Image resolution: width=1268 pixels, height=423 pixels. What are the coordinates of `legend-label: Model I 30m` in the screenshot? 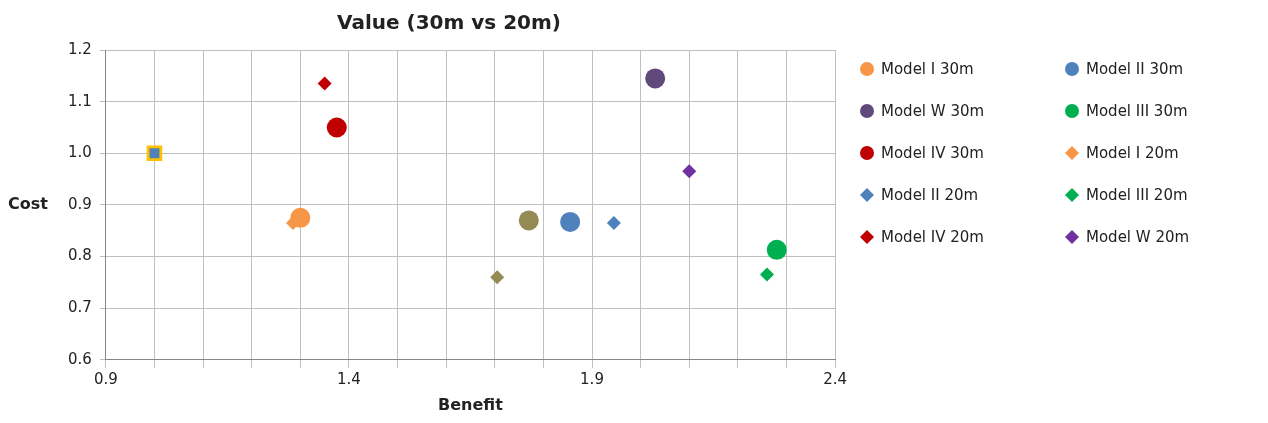 It's located at (927, 69).